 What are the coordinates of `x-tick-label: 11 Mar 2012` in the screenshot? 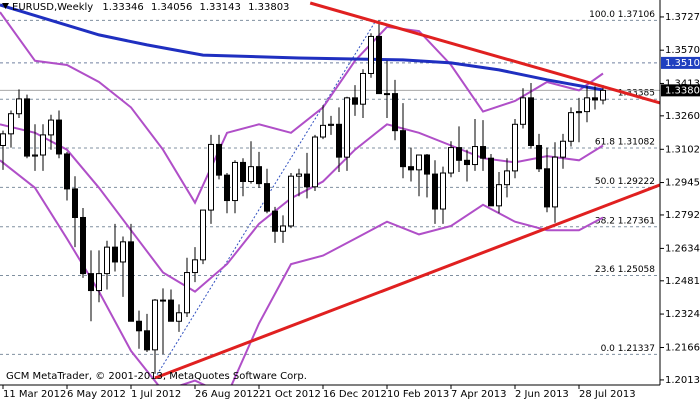 It's located at (34, 394).